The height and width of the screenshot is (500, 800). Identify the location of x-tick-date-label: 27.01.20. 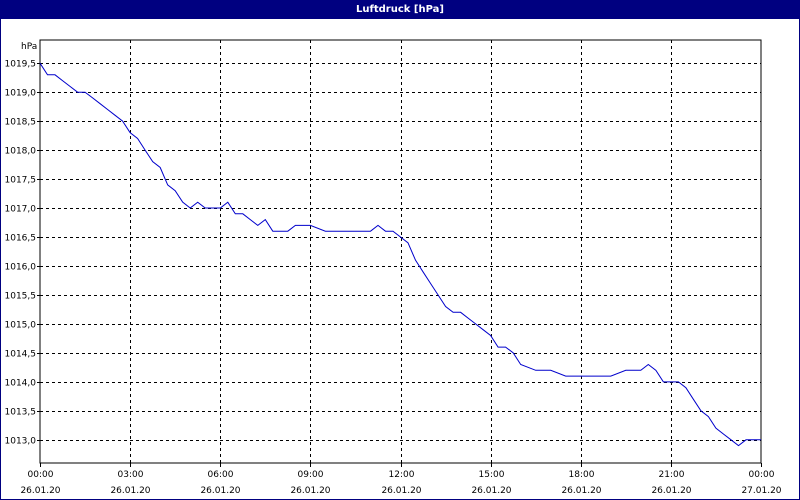
(761, 491).